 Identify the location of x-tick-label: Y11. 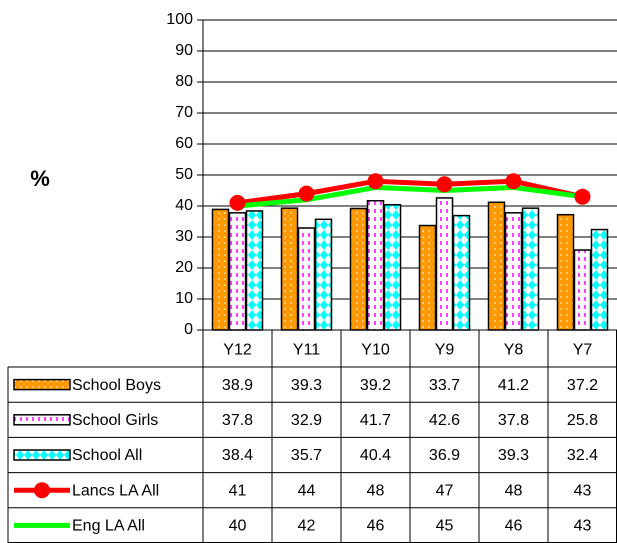
(306, 350).